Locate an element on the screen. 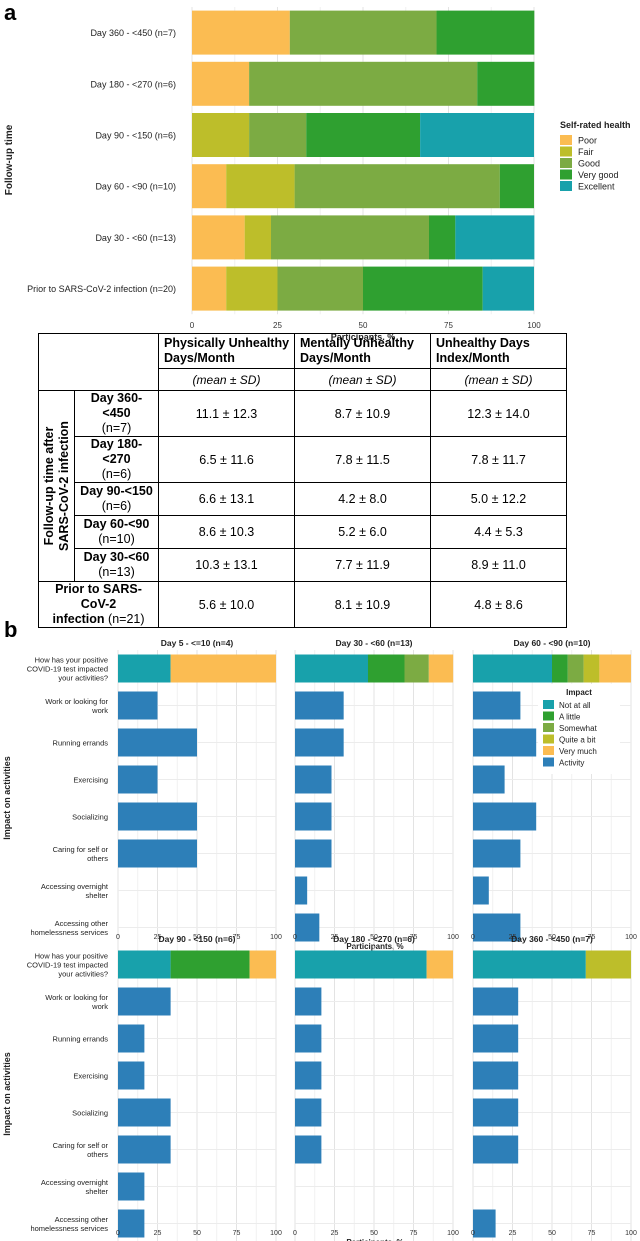 Image resolution: width=640 pixels, height=1241 pixels. legend-label: Very much is located at coordinates (578, 751).